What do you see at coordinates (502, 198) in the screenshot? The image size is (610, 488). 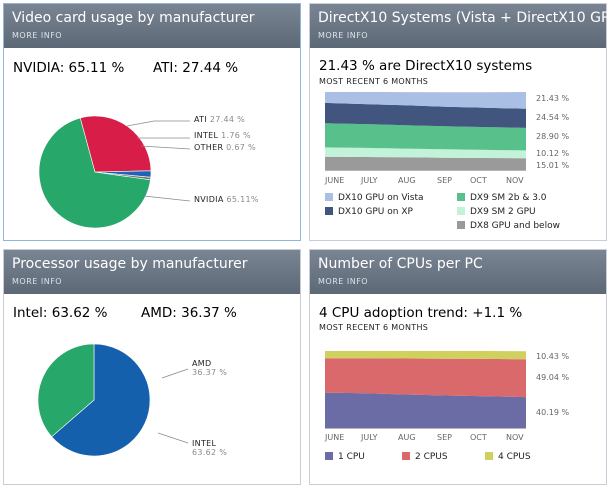 I see `legend-item-dx9-2b3: DX9 SM 2b & 3.0` at bounding box center [502, 198].